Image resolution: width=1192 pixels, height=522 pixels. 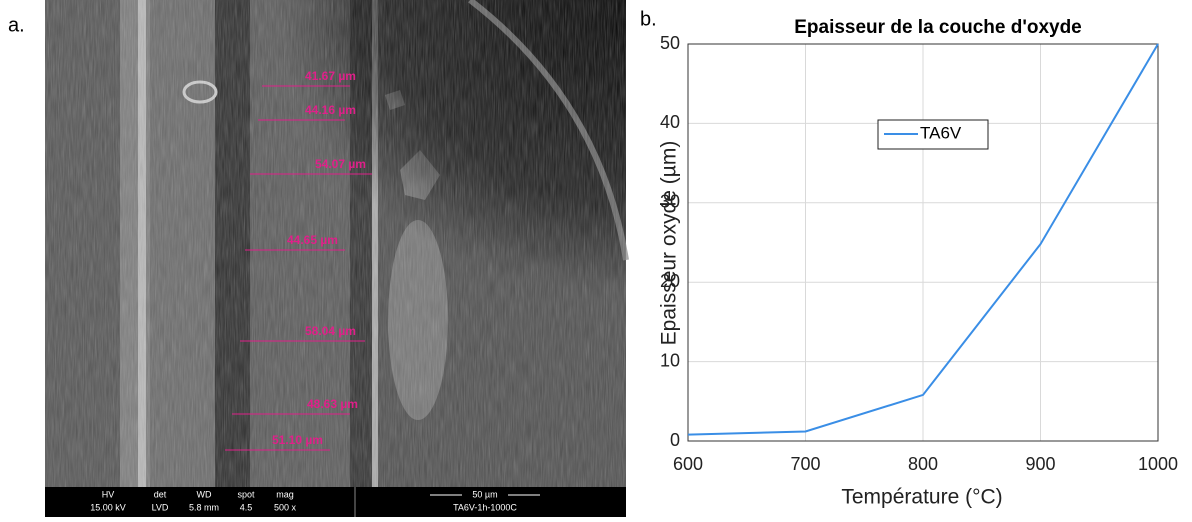 I want to click on info-value: 5.8 mm, so click(x=204, y=507).